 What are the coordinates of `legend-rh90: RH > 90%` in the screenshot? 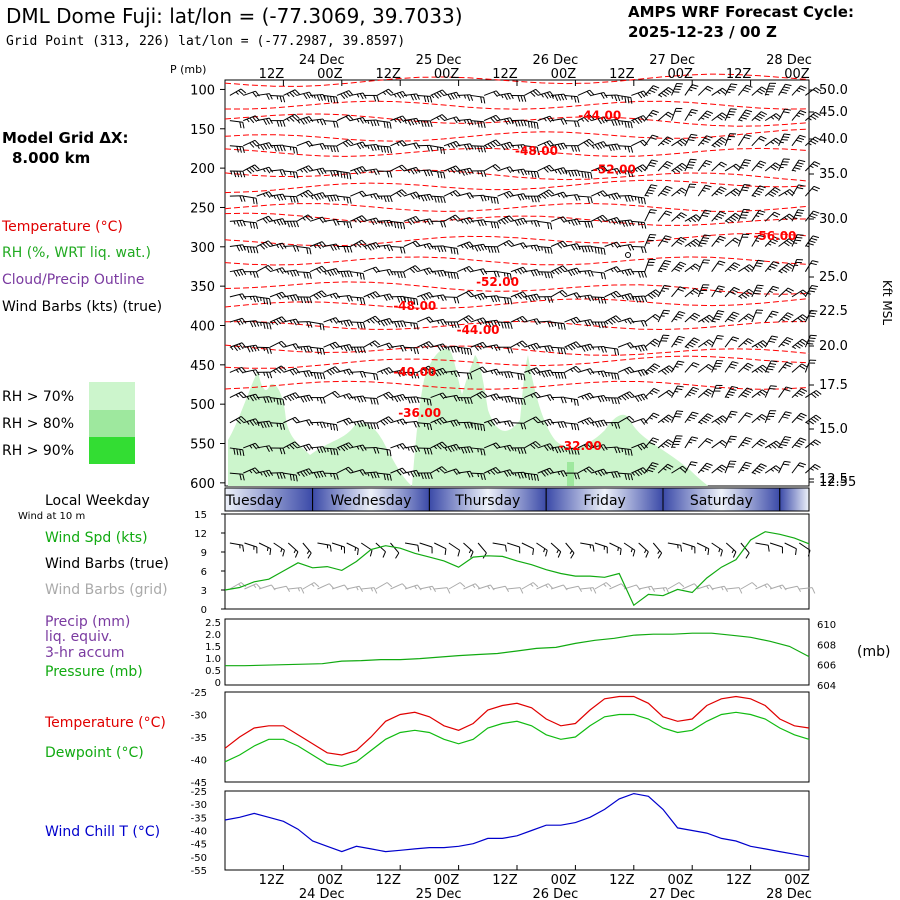 It's located at (38, 451).